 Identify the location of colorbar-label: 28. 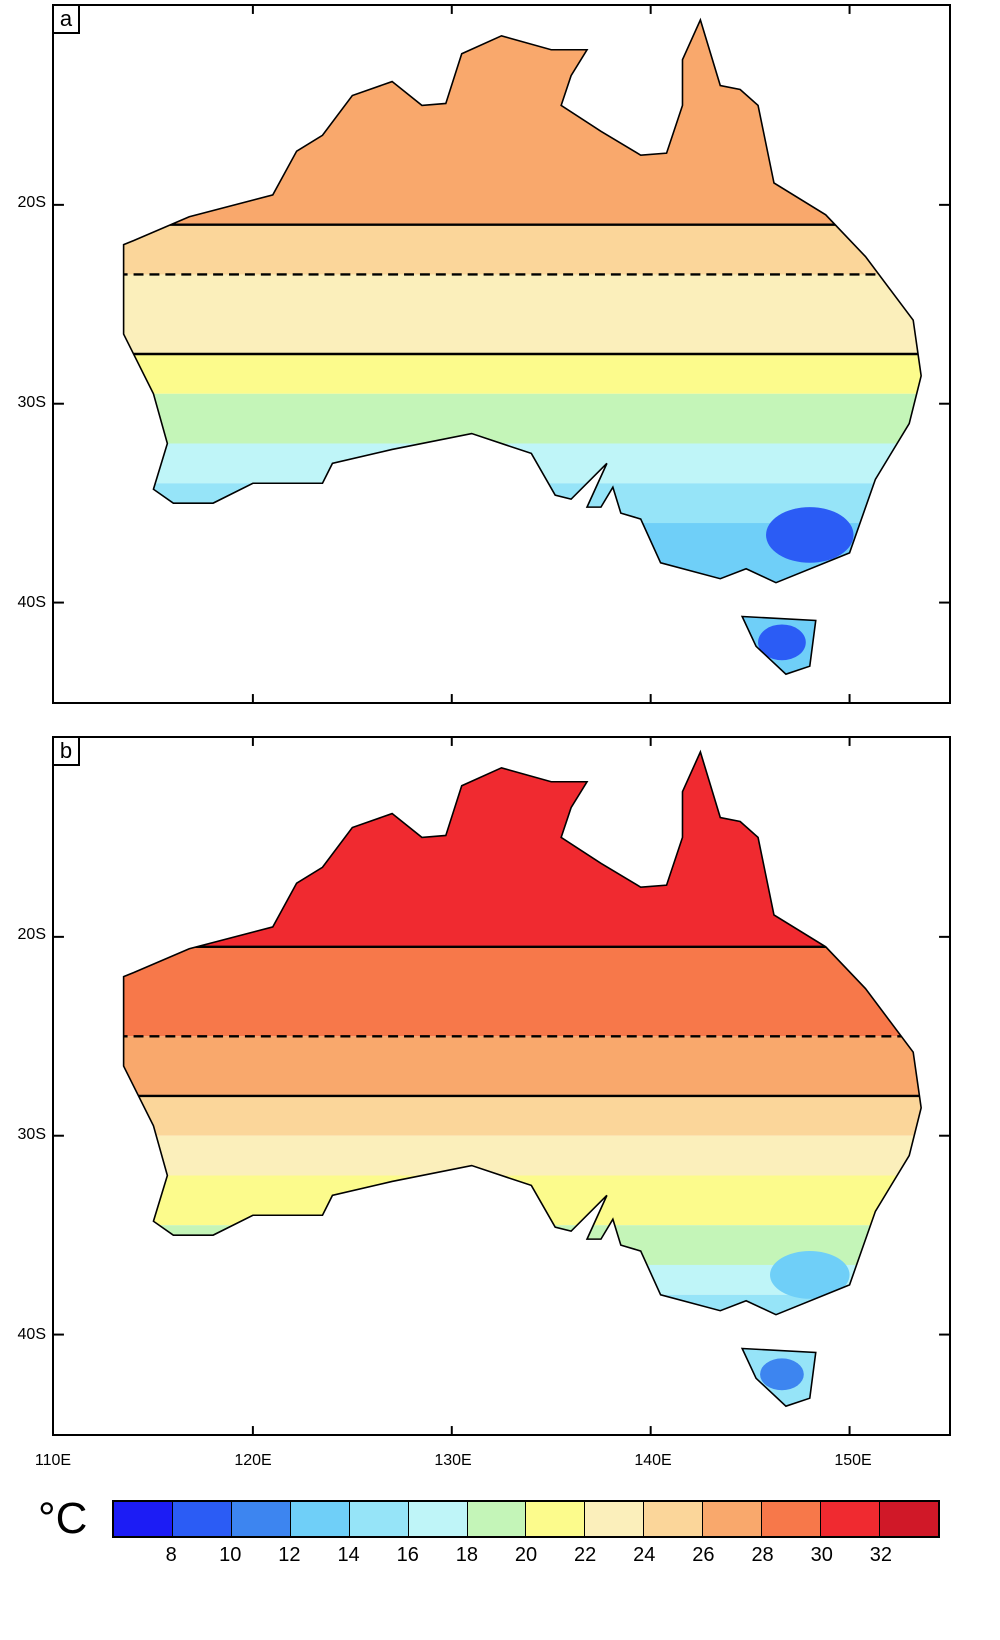
(762, 1555).